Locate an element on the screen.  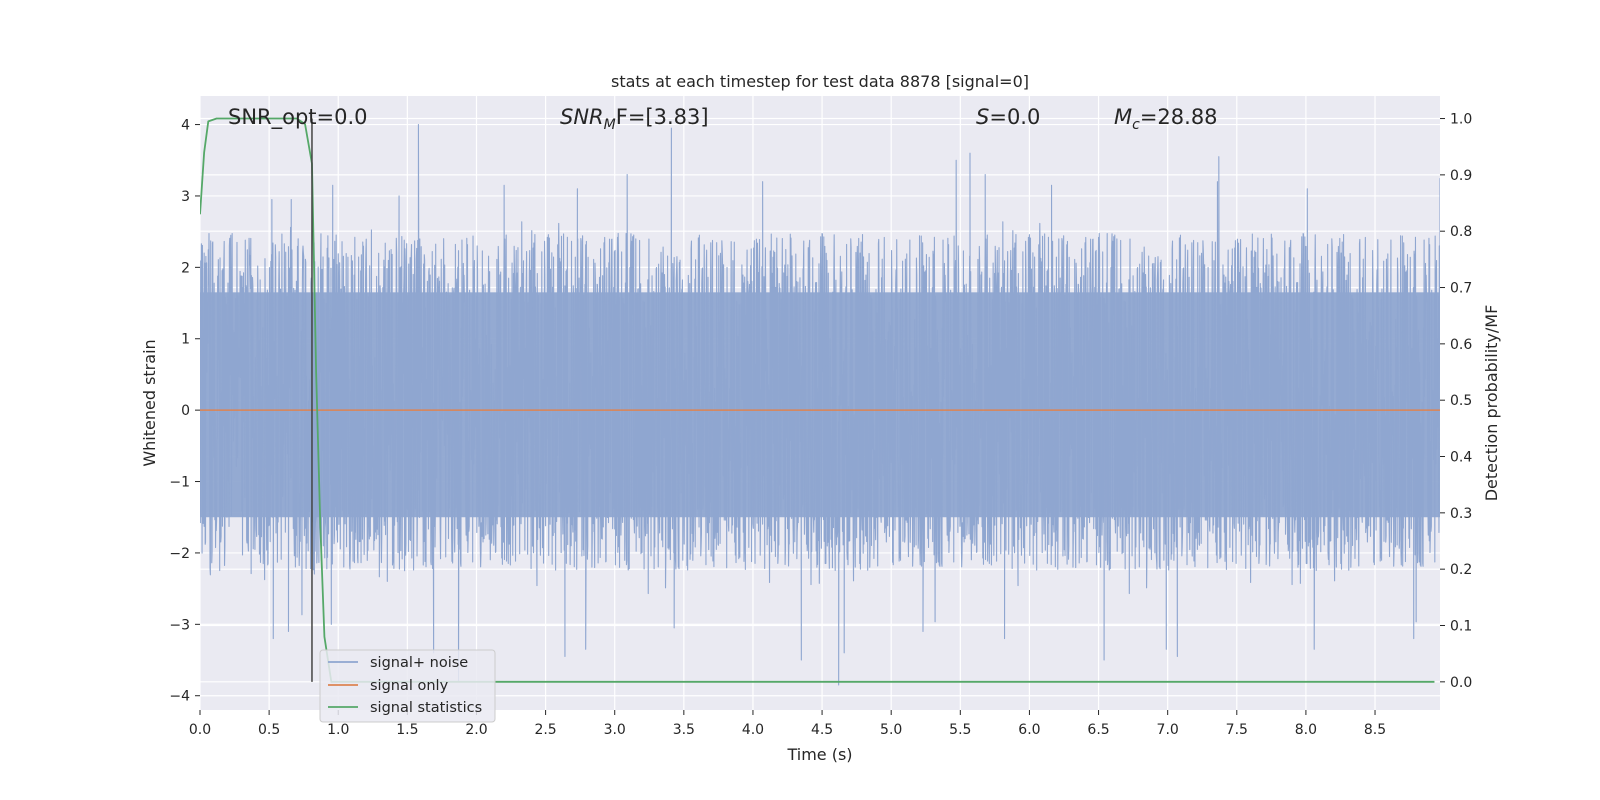
mc-value: =28.88 is located at coordinates (1179, 117).